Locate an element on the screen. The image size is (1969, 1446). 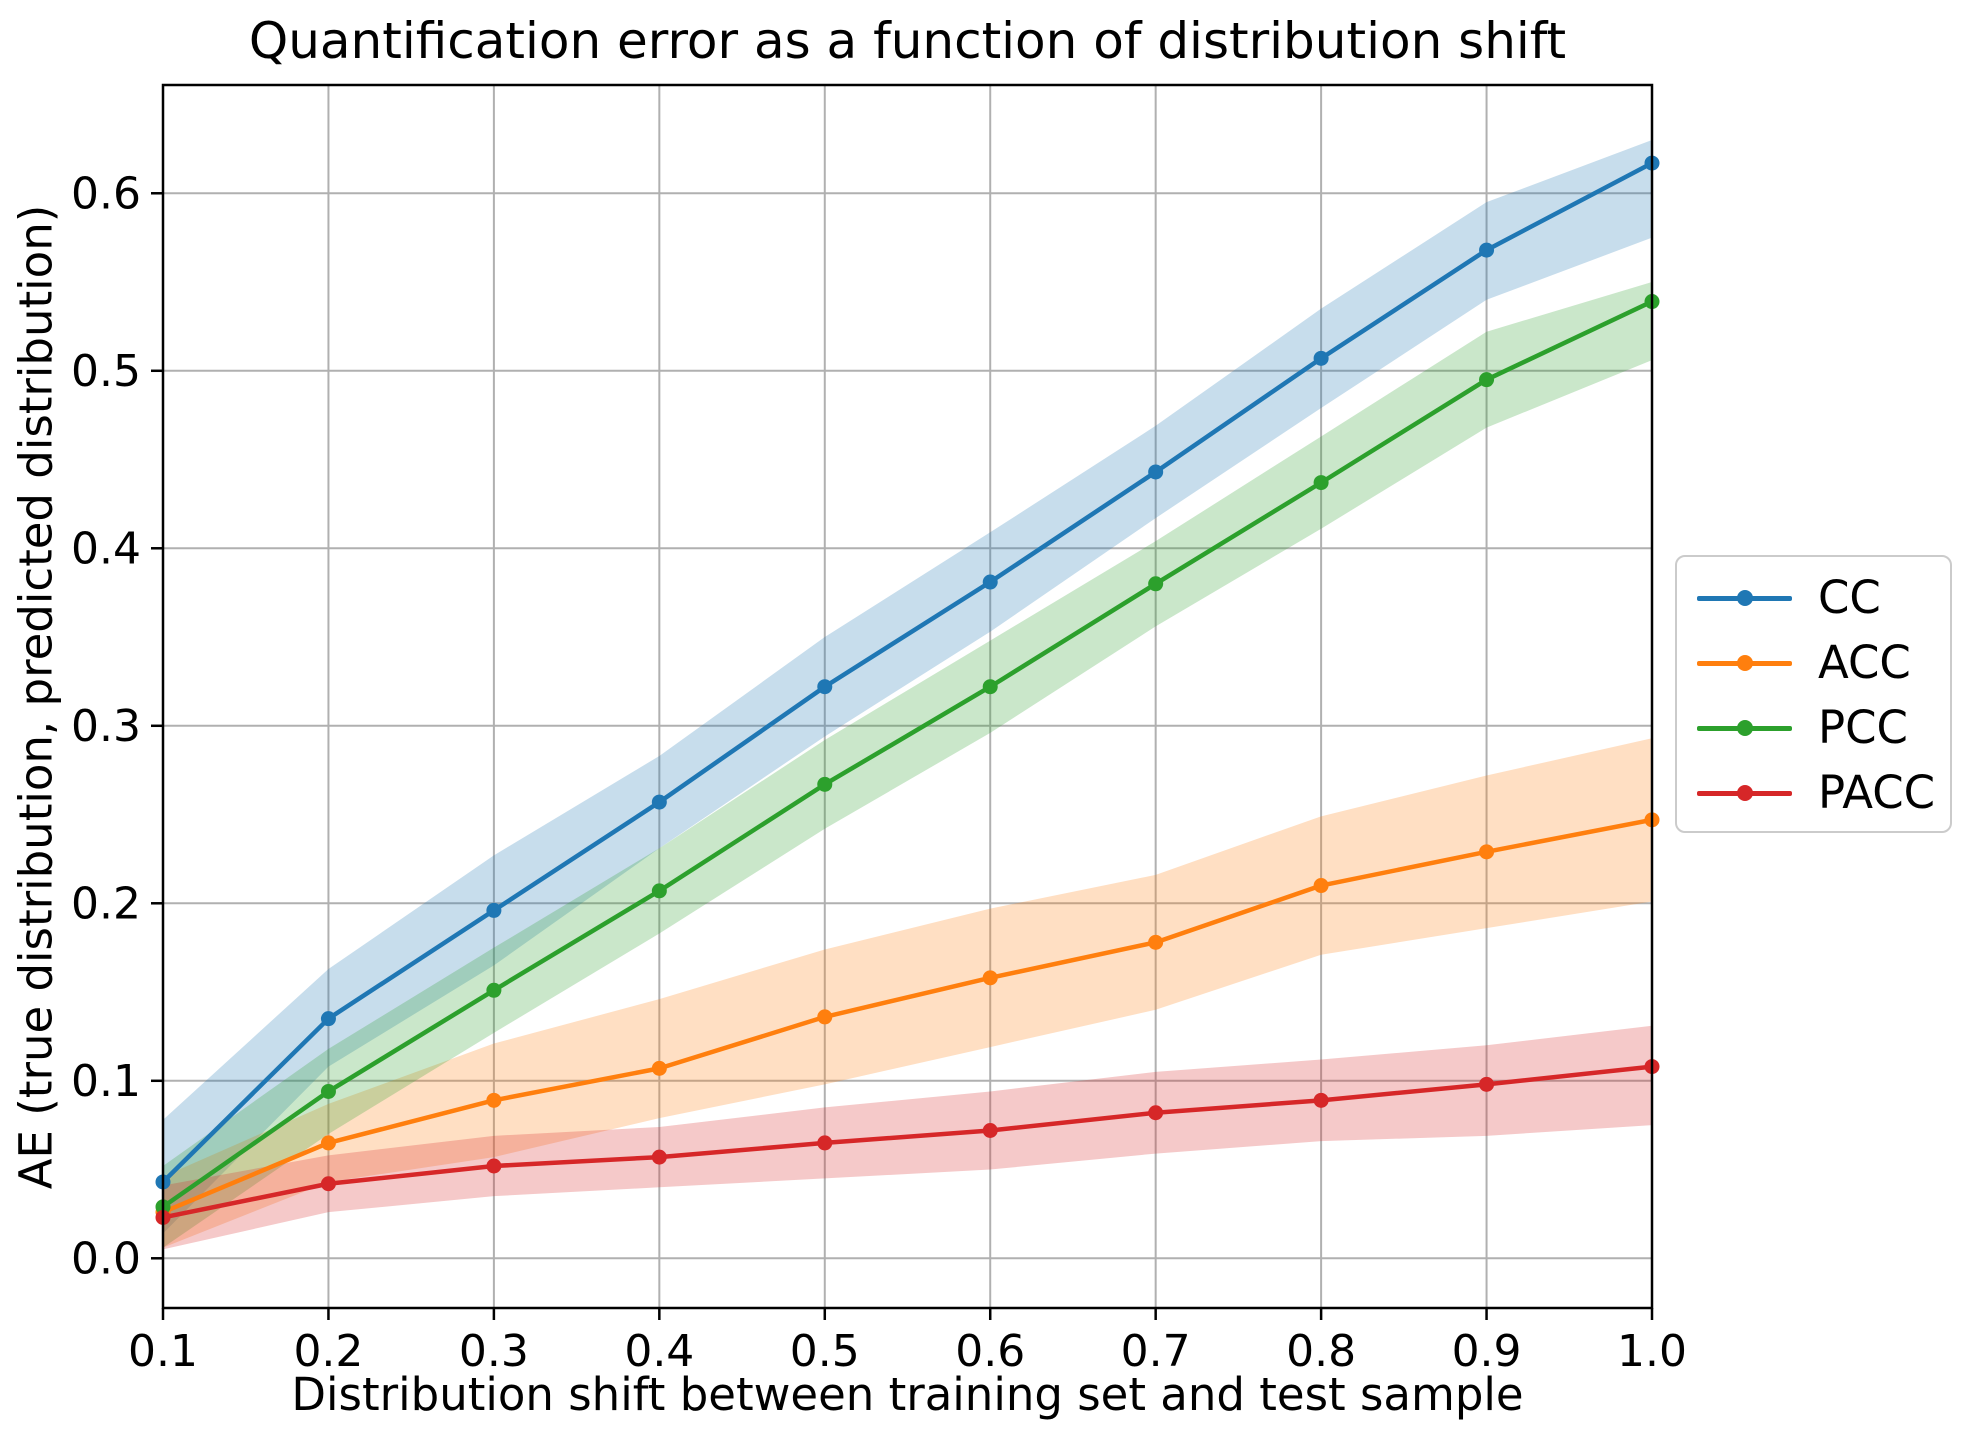
legend-label: PCC is located at coordinates (1863, 727).